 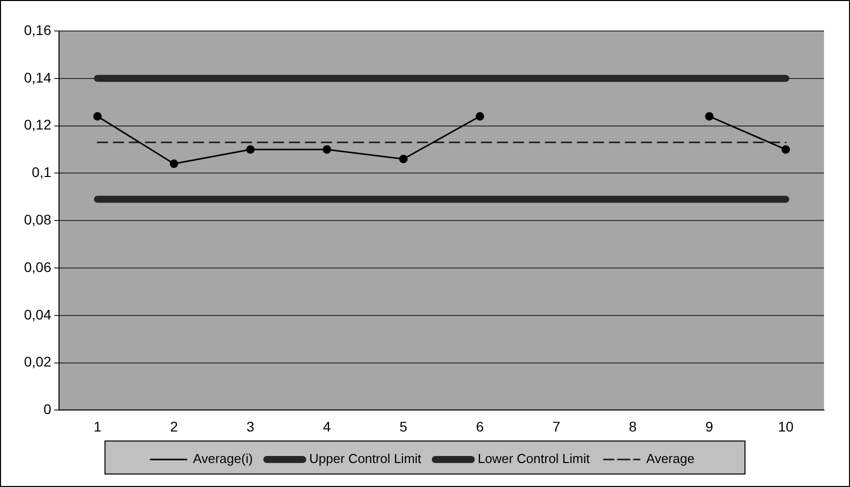 I want to click on x-tick-label: 8, so click(x=632, y=426).